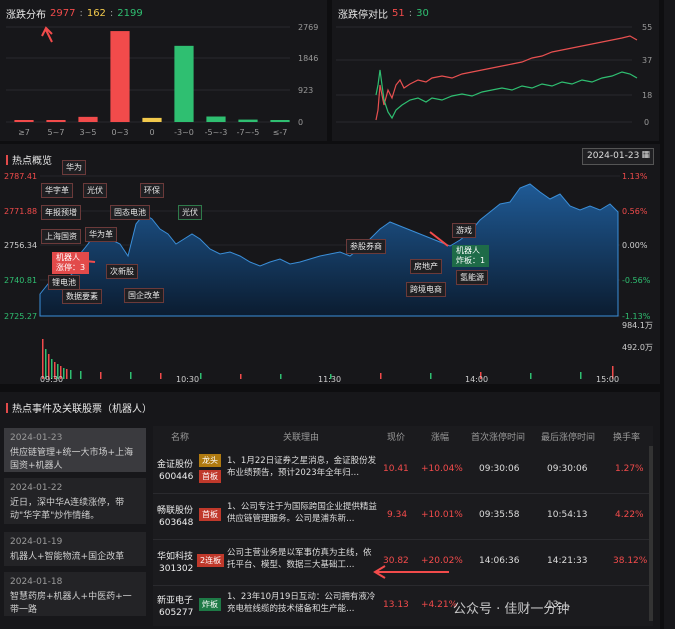  What do you see at coordinates (71, 263) in the screenshot?
I see `robot-limit-up-tag: 机器人 涨停：3` at bounding box center [71, 263].